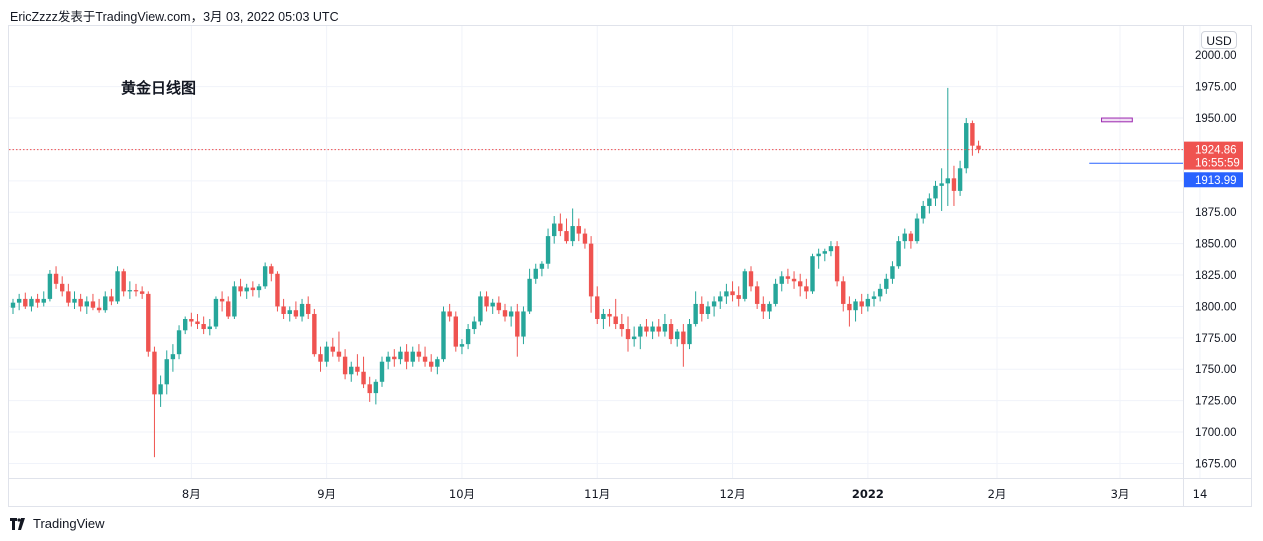 The image size is (1263, 541). What do you see at coordinates (1117, 120) in the screenshot?
I see `rectangle-annotation` at bounding box center [1117, 120].